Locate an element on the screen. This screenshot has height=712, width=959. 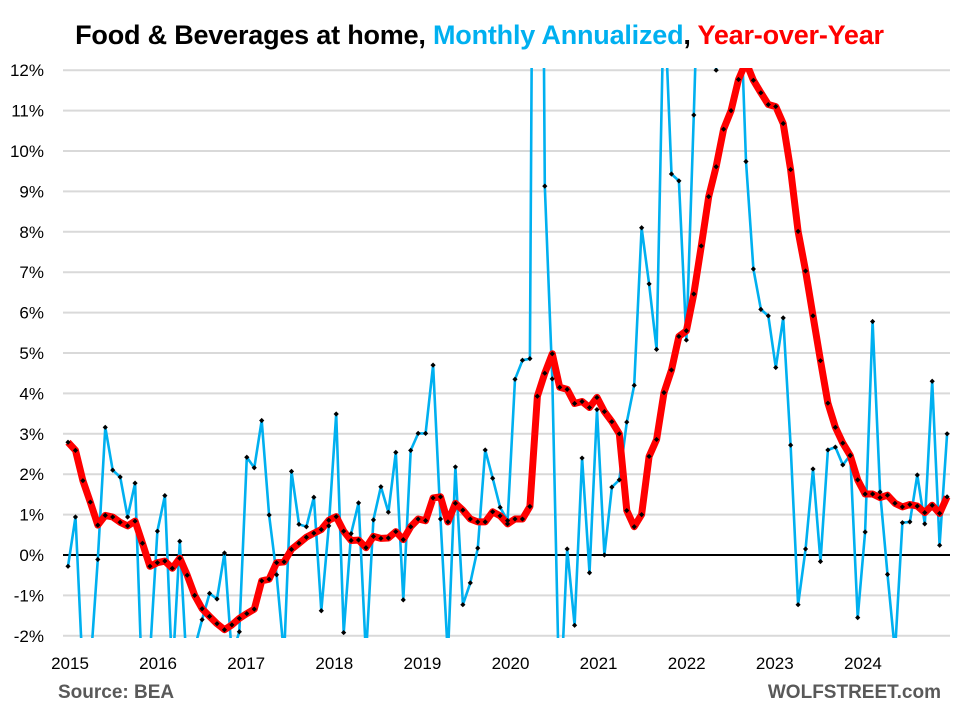
y-tick-label: 9% is located at coordinates (31, 191).